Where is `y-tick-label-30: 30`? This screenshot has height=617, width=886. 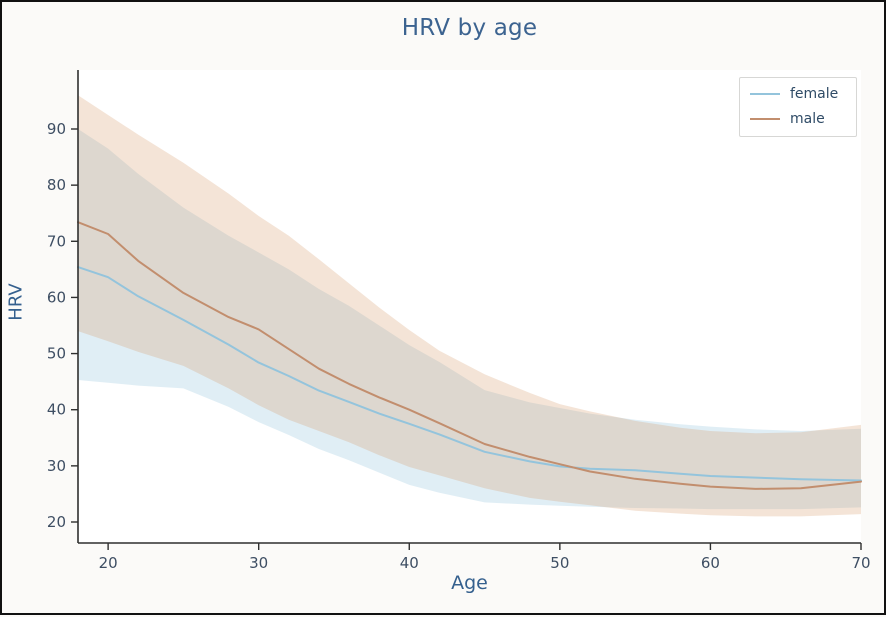
y-tick-label-30: 30 is located at coordinates (56, 466).